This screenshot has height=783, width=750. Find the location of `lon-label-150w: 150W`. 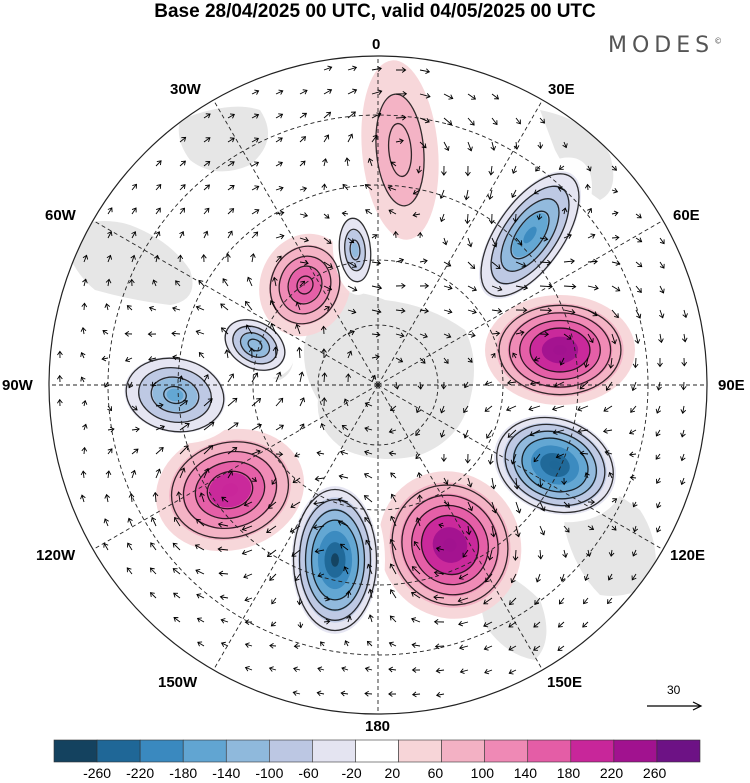

lon-label-150w: 150W is located at coordinates (178, 682).